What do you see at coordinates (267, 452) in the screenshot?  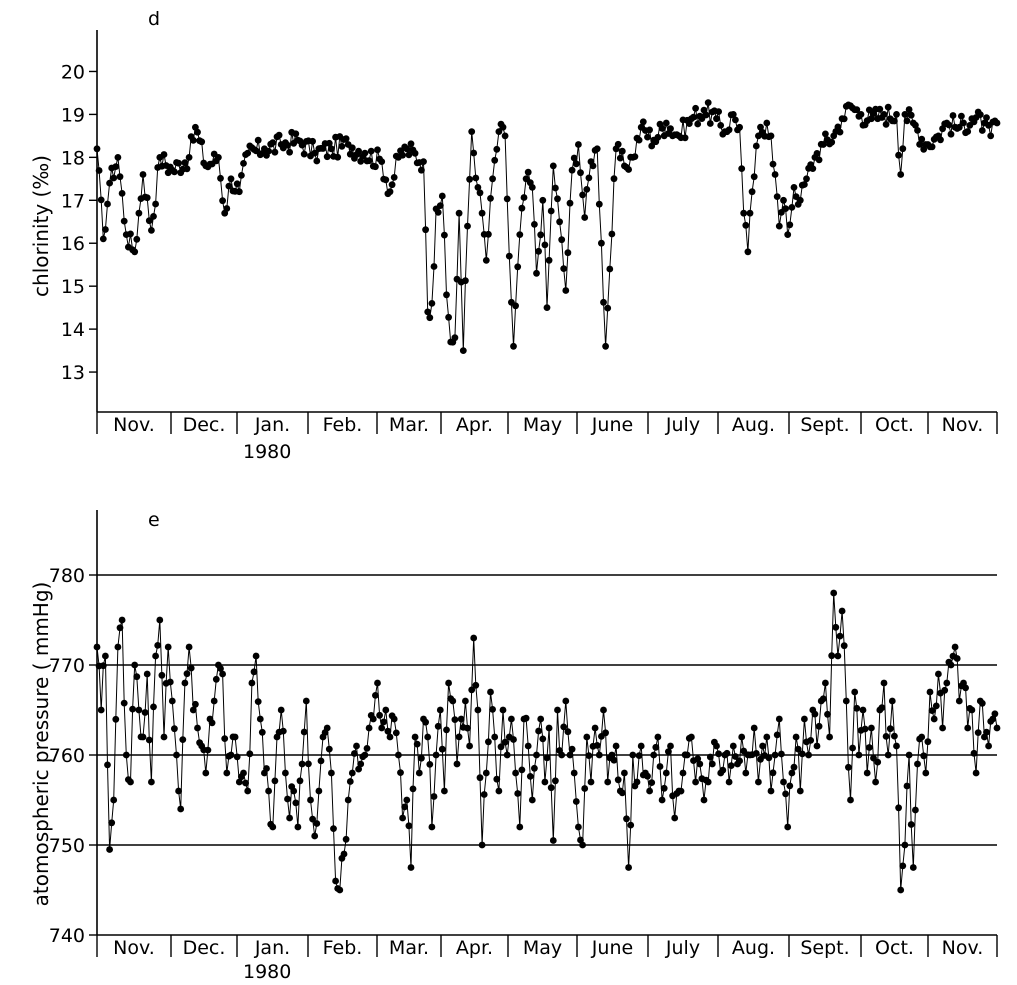 I see `year-label-d: 1980` at bounding box center [267, 452].